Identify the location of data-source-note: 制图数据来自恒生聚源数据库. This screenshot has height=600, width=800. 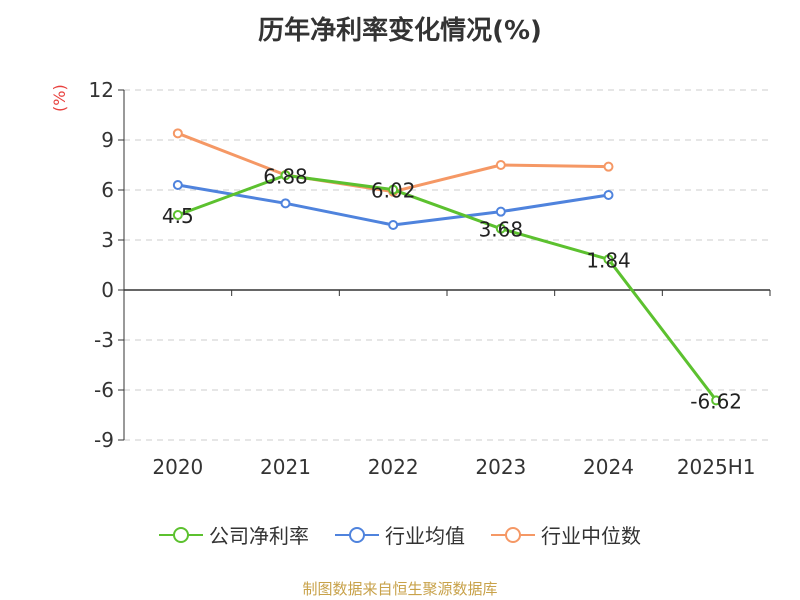
(400, 589).